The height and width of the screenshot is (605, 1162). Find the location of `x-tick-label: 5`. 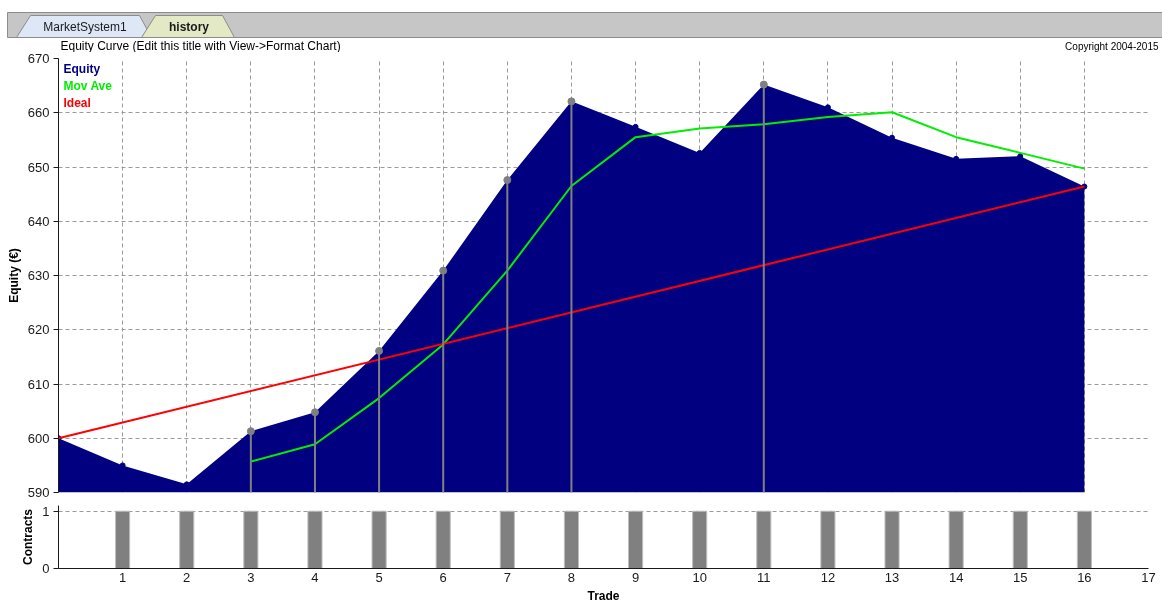

x-tick-label: 5 is located at coordinates (379, 577).